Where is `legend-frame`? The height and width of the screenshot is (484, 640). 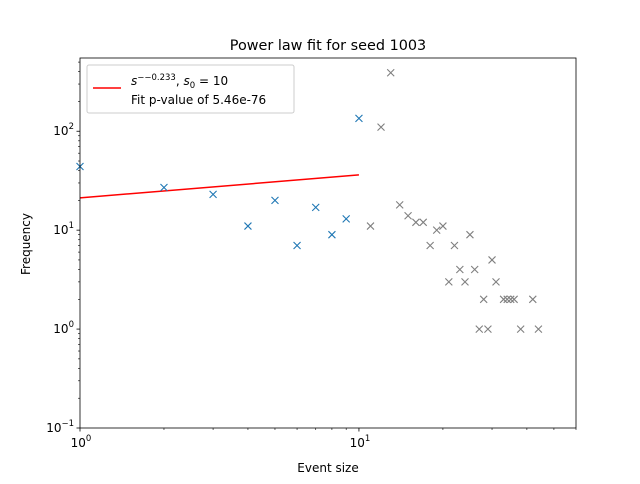
legend-frame is located at coordinates (190, 89).